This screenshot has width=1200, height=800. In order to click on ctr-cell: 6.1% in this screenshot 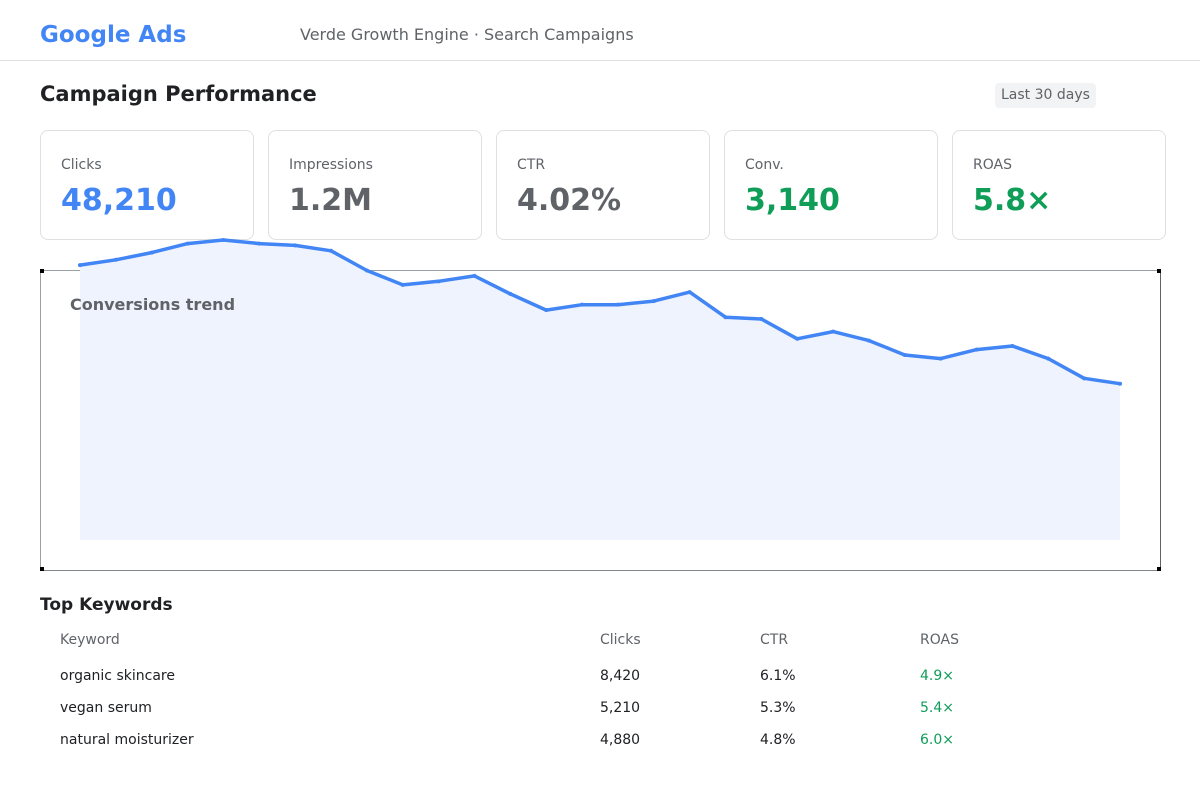, I will do `click(778, 676)`.